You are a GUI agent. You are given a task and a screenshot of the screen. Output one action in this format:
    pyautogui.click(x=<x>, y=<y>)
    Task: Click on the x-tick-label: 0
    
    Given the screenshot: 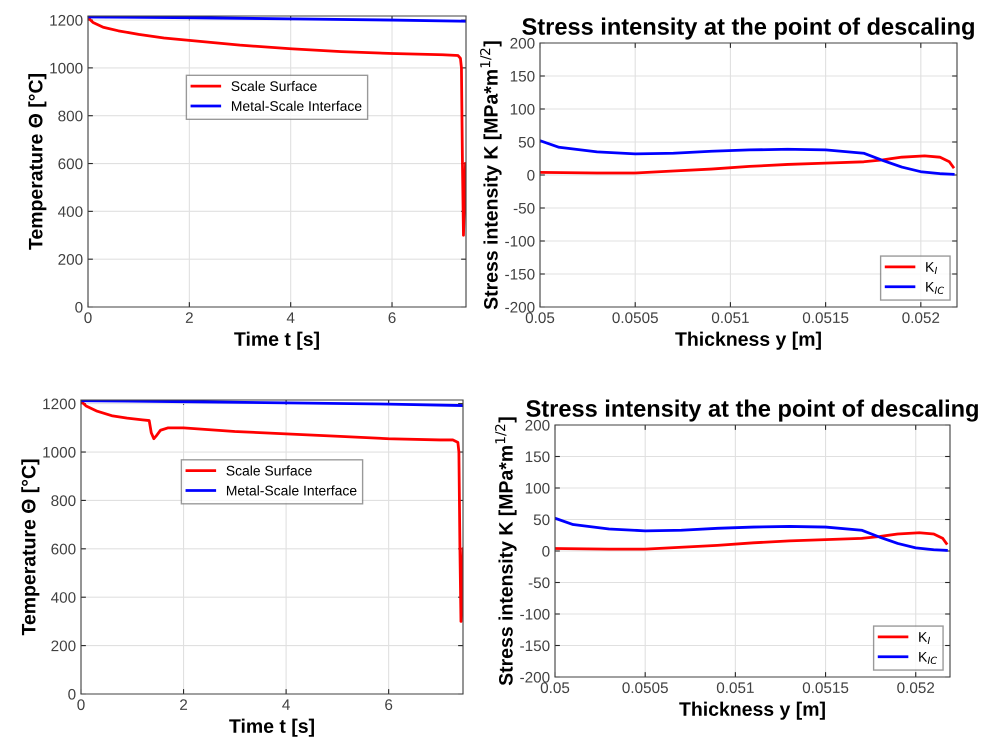 What is the action you would take?
    pyautogui.click(x=88, y=318)
    